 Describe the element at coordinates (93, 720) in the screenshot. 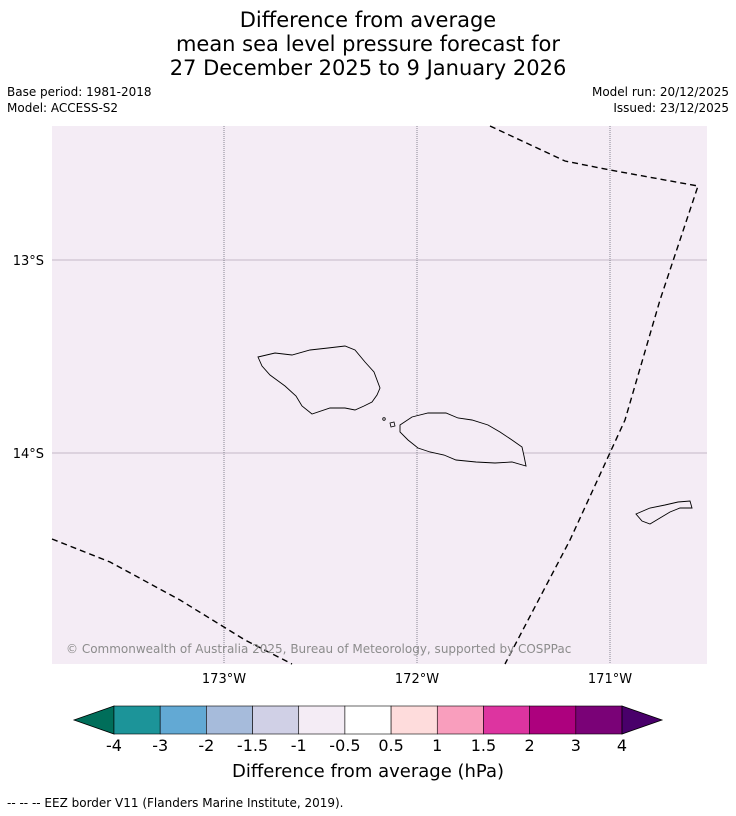

I see `colorbar-extension-low` at that location.